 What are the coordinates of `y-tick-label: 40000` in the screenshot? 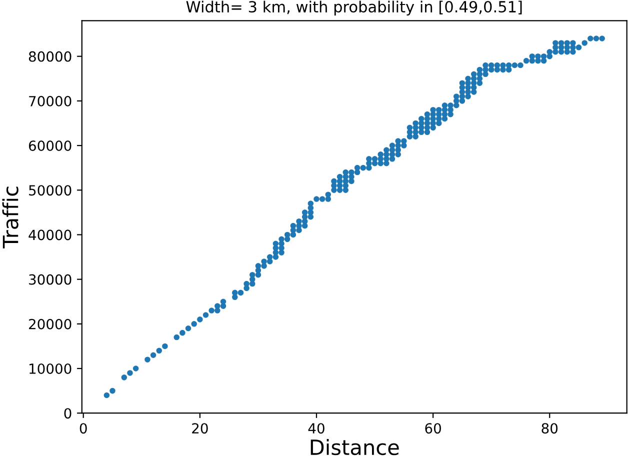 It's located at (50, 235).